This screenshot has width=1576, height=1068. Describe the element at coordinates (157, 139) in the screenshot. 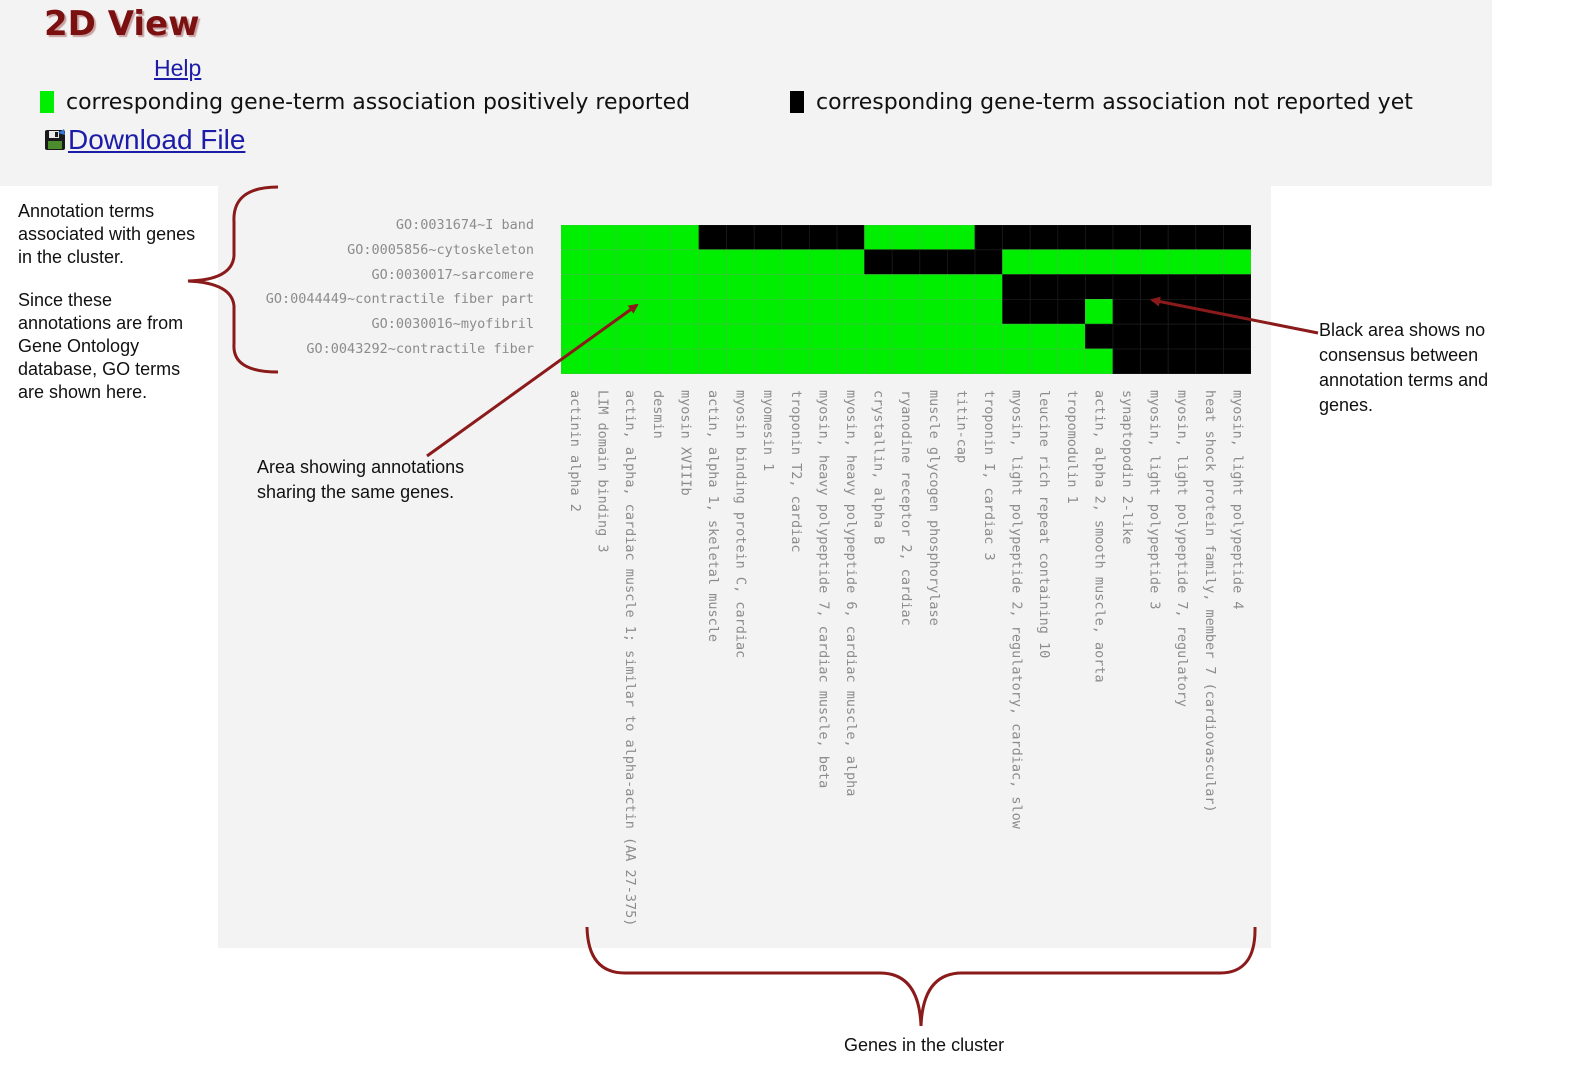

I see `download-file-link: Download File` at that location.